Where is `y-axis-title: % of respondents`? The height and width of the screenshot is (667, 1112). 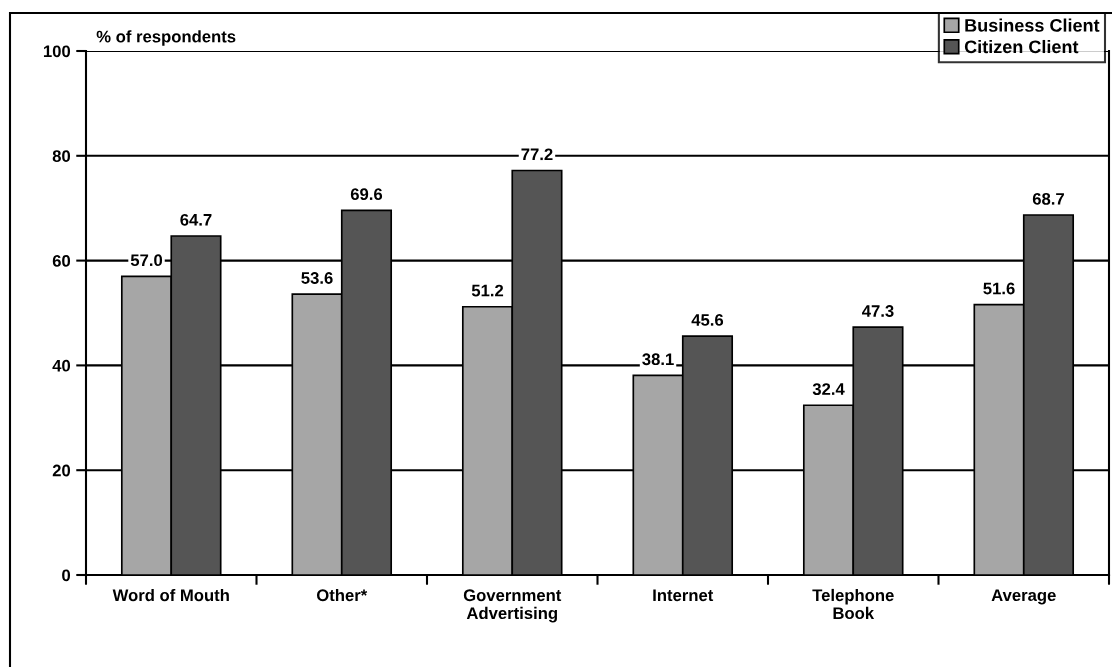
y-axis-title: % of respondents is located at coordinates (166, 38).